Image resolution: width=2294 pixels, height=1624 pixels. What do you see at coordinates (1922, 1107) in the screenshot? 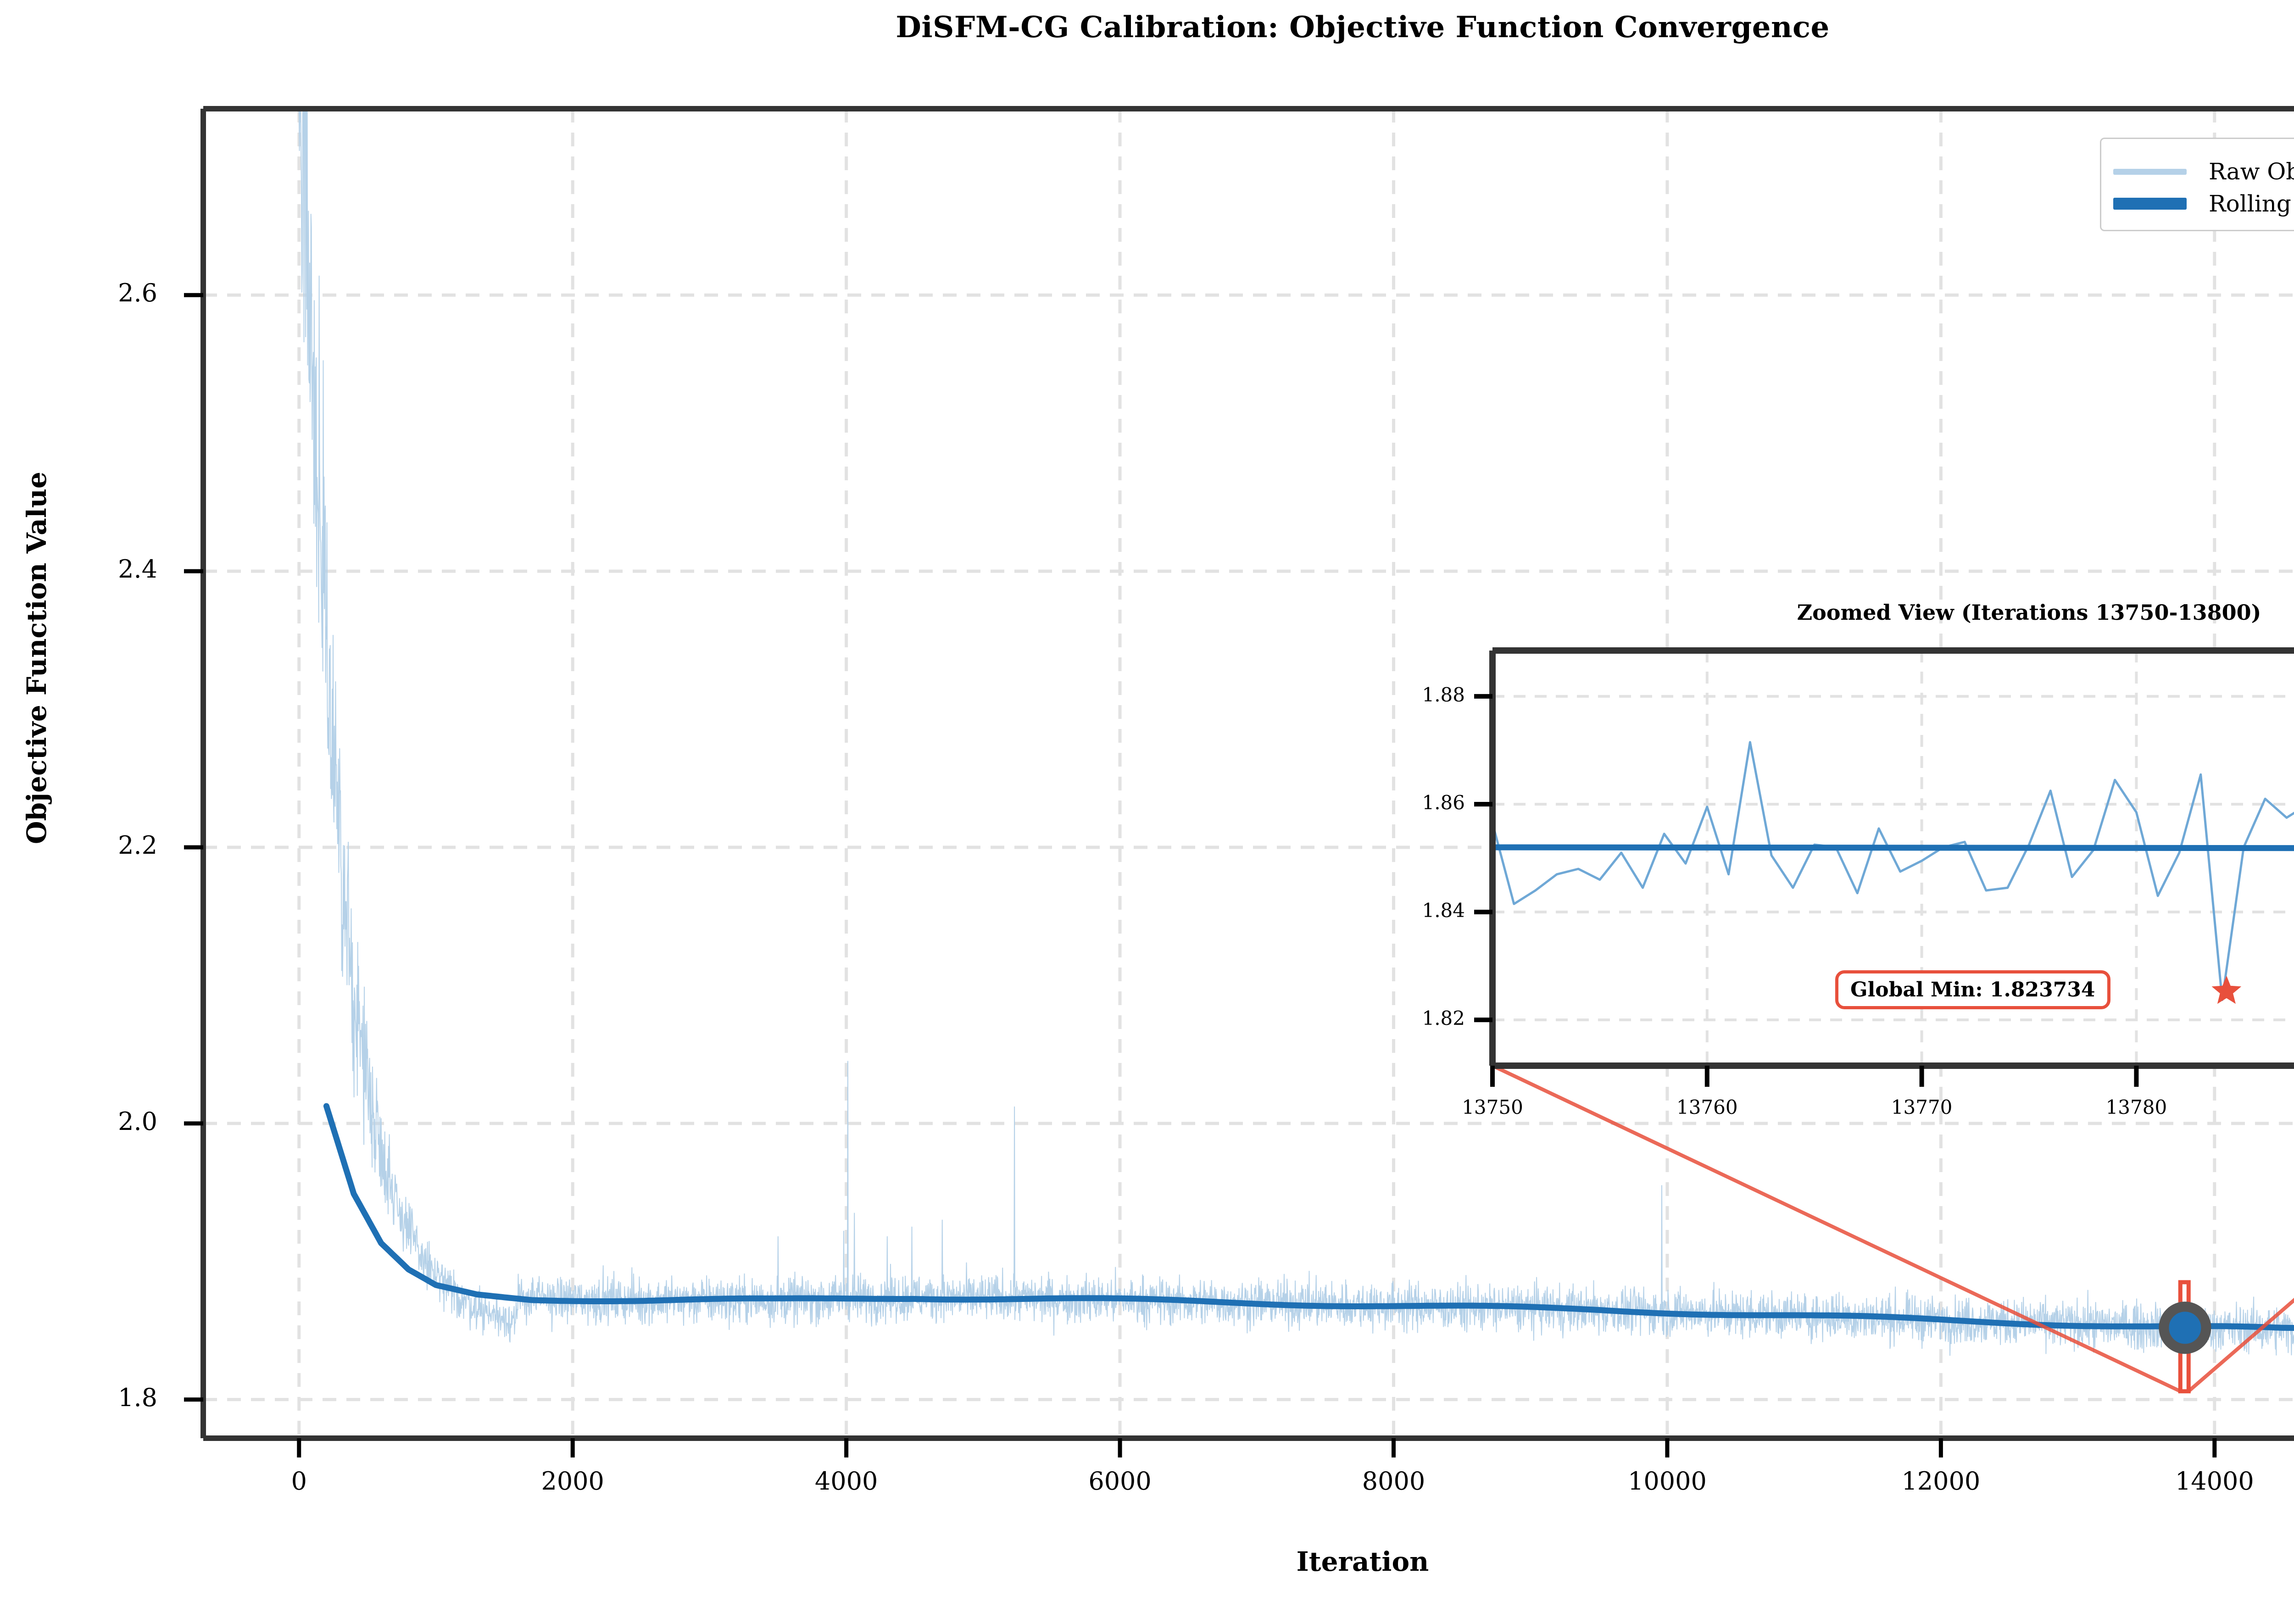
I see `inset-x-tick-label: 13770` at bounding box center [1922, 1107].